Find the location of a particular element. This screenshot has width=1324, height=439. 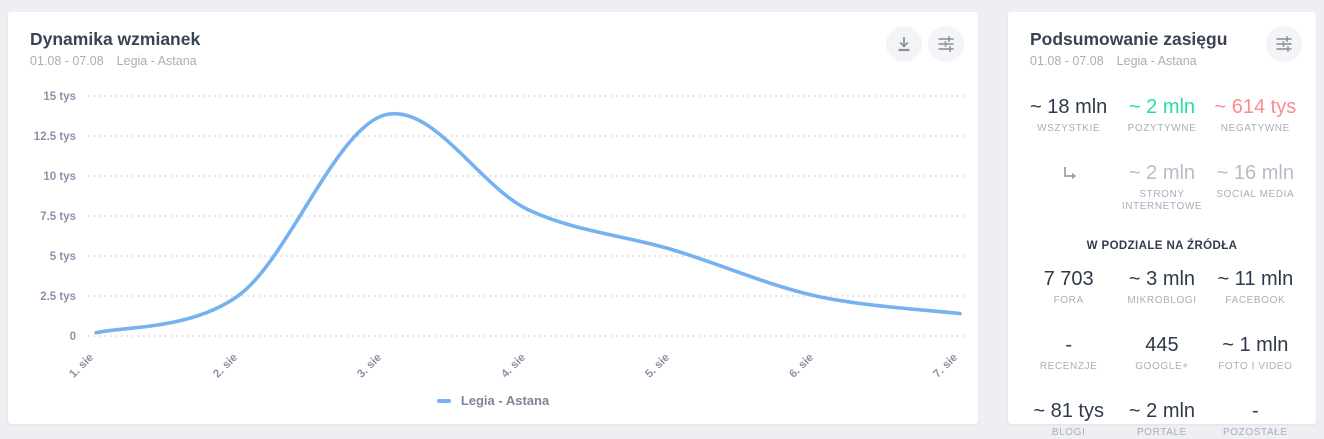

x-axis-tick-label: 1. sie is located at coordinates (81, 366).